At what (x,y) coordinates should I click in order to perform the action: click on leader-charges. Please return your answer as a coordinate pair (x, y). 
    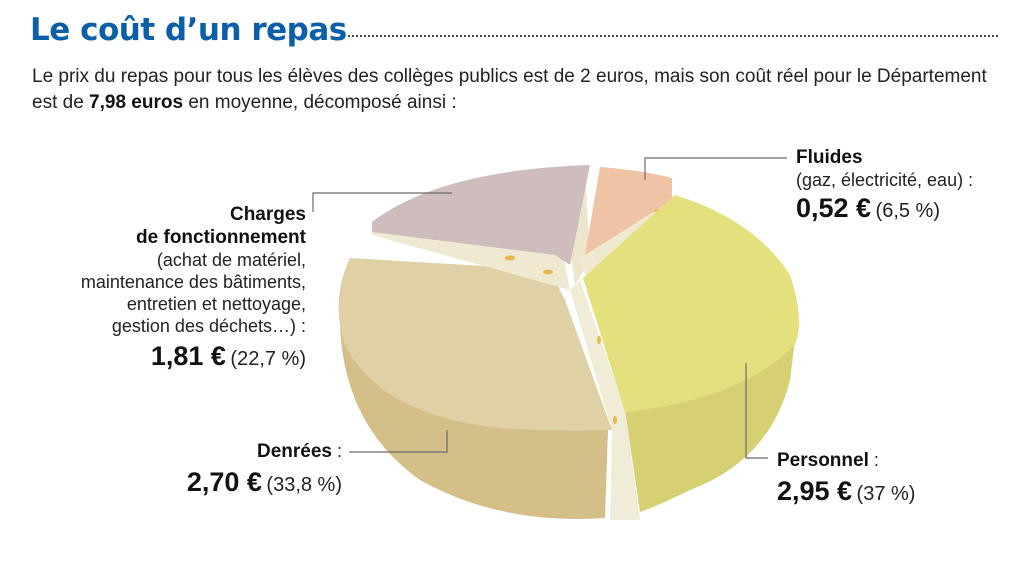
    Looking at the image, I should click on (382, 202).